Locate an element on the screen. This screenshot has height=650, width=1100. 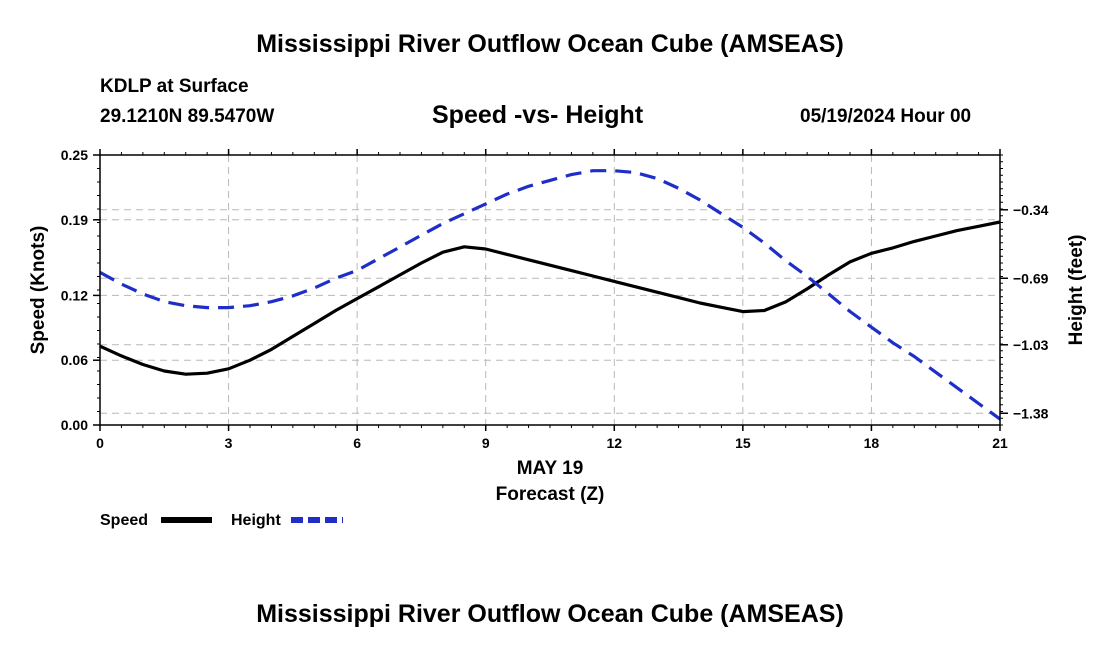
x-tick-label: 9 is located at coordinates (486, 443).